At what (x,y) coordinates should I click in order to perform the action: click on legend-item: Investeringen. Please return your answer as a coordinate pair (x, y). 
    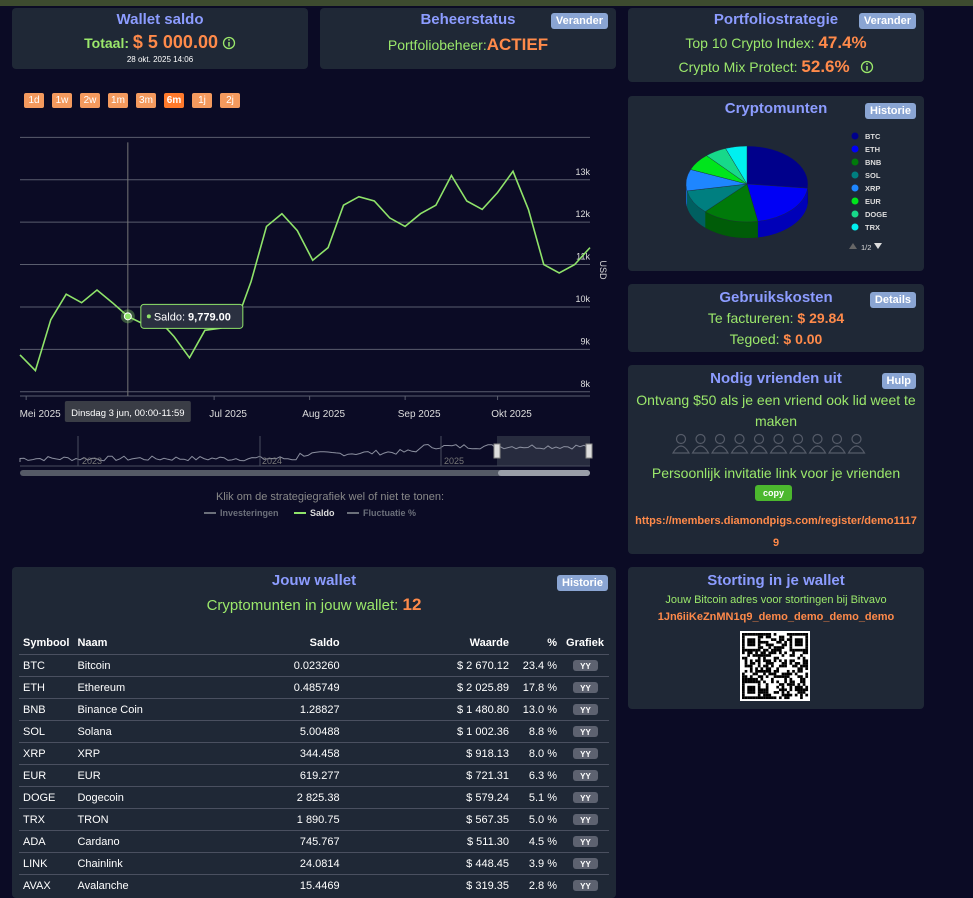
    Looking at the image, I should click on (249, 513).